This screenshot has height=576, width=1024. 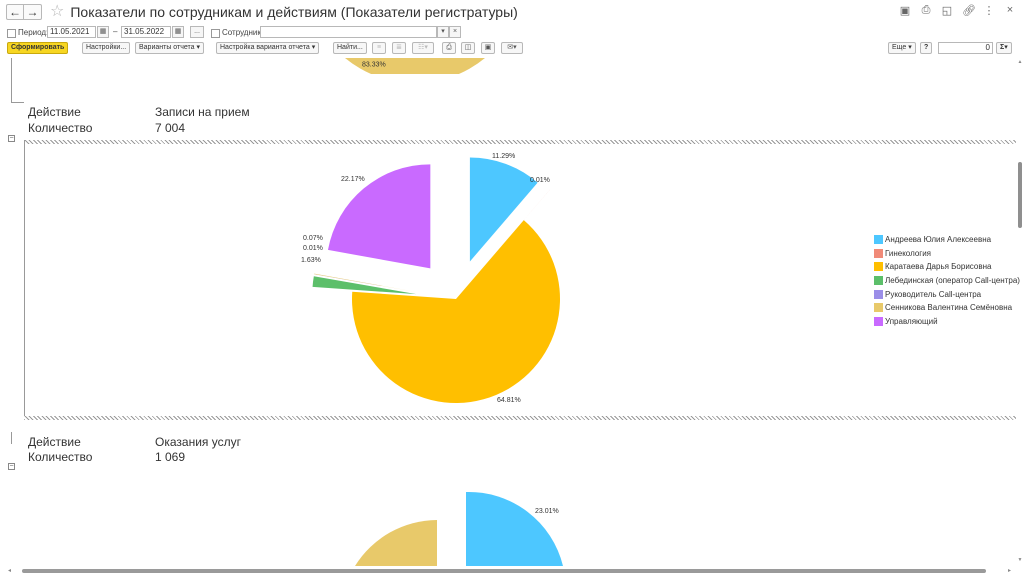 What do you see at coordinates (1020, 195) in the screenshot?
I see `vertical-scroll-thumb` at bounding box center [1020, 195].